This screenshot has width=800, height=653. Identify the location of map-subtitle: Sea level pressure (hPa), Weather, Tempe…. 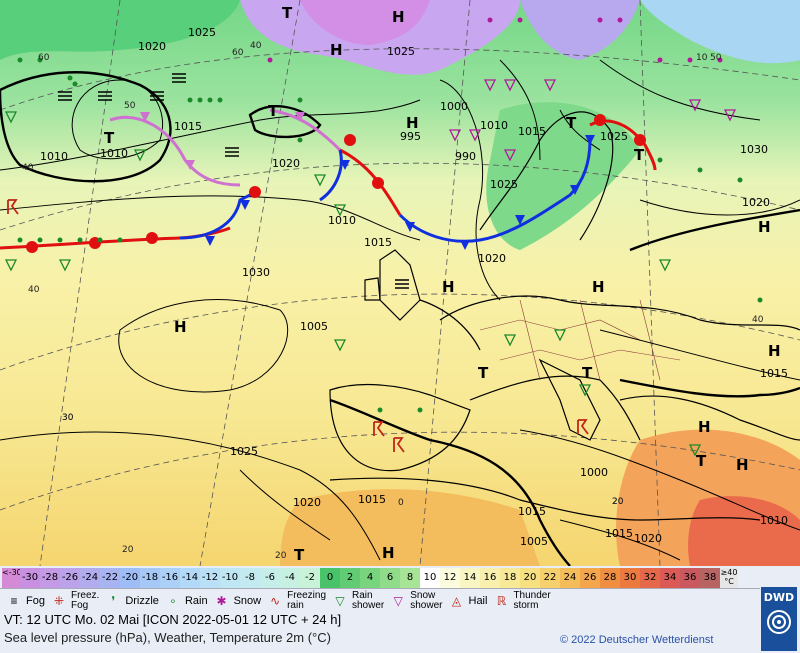
(167, 637).